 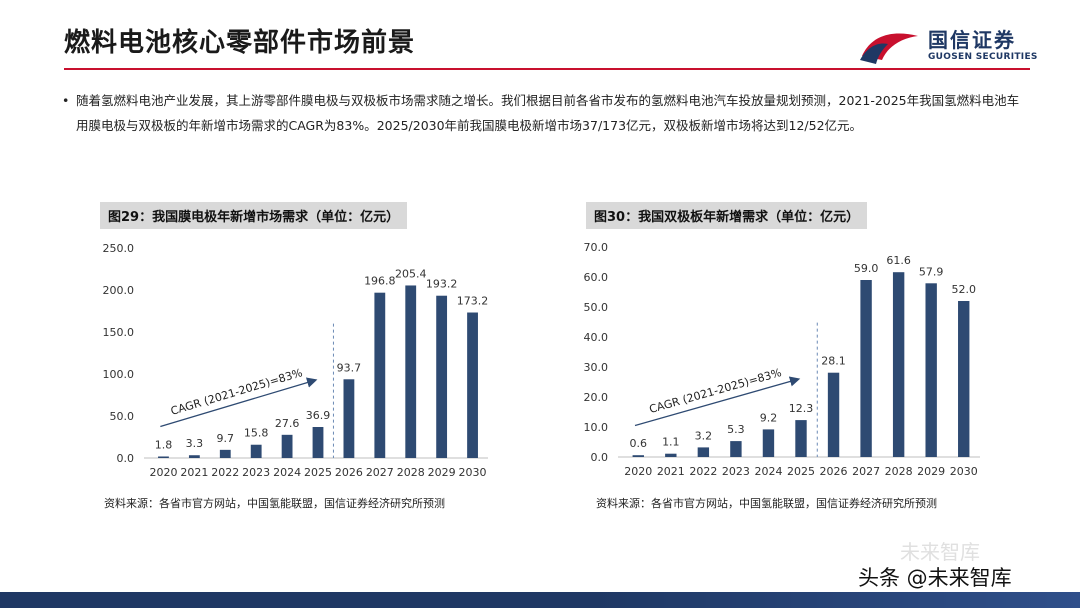 I want to click on footer-bar, so click(x=540, y=600).